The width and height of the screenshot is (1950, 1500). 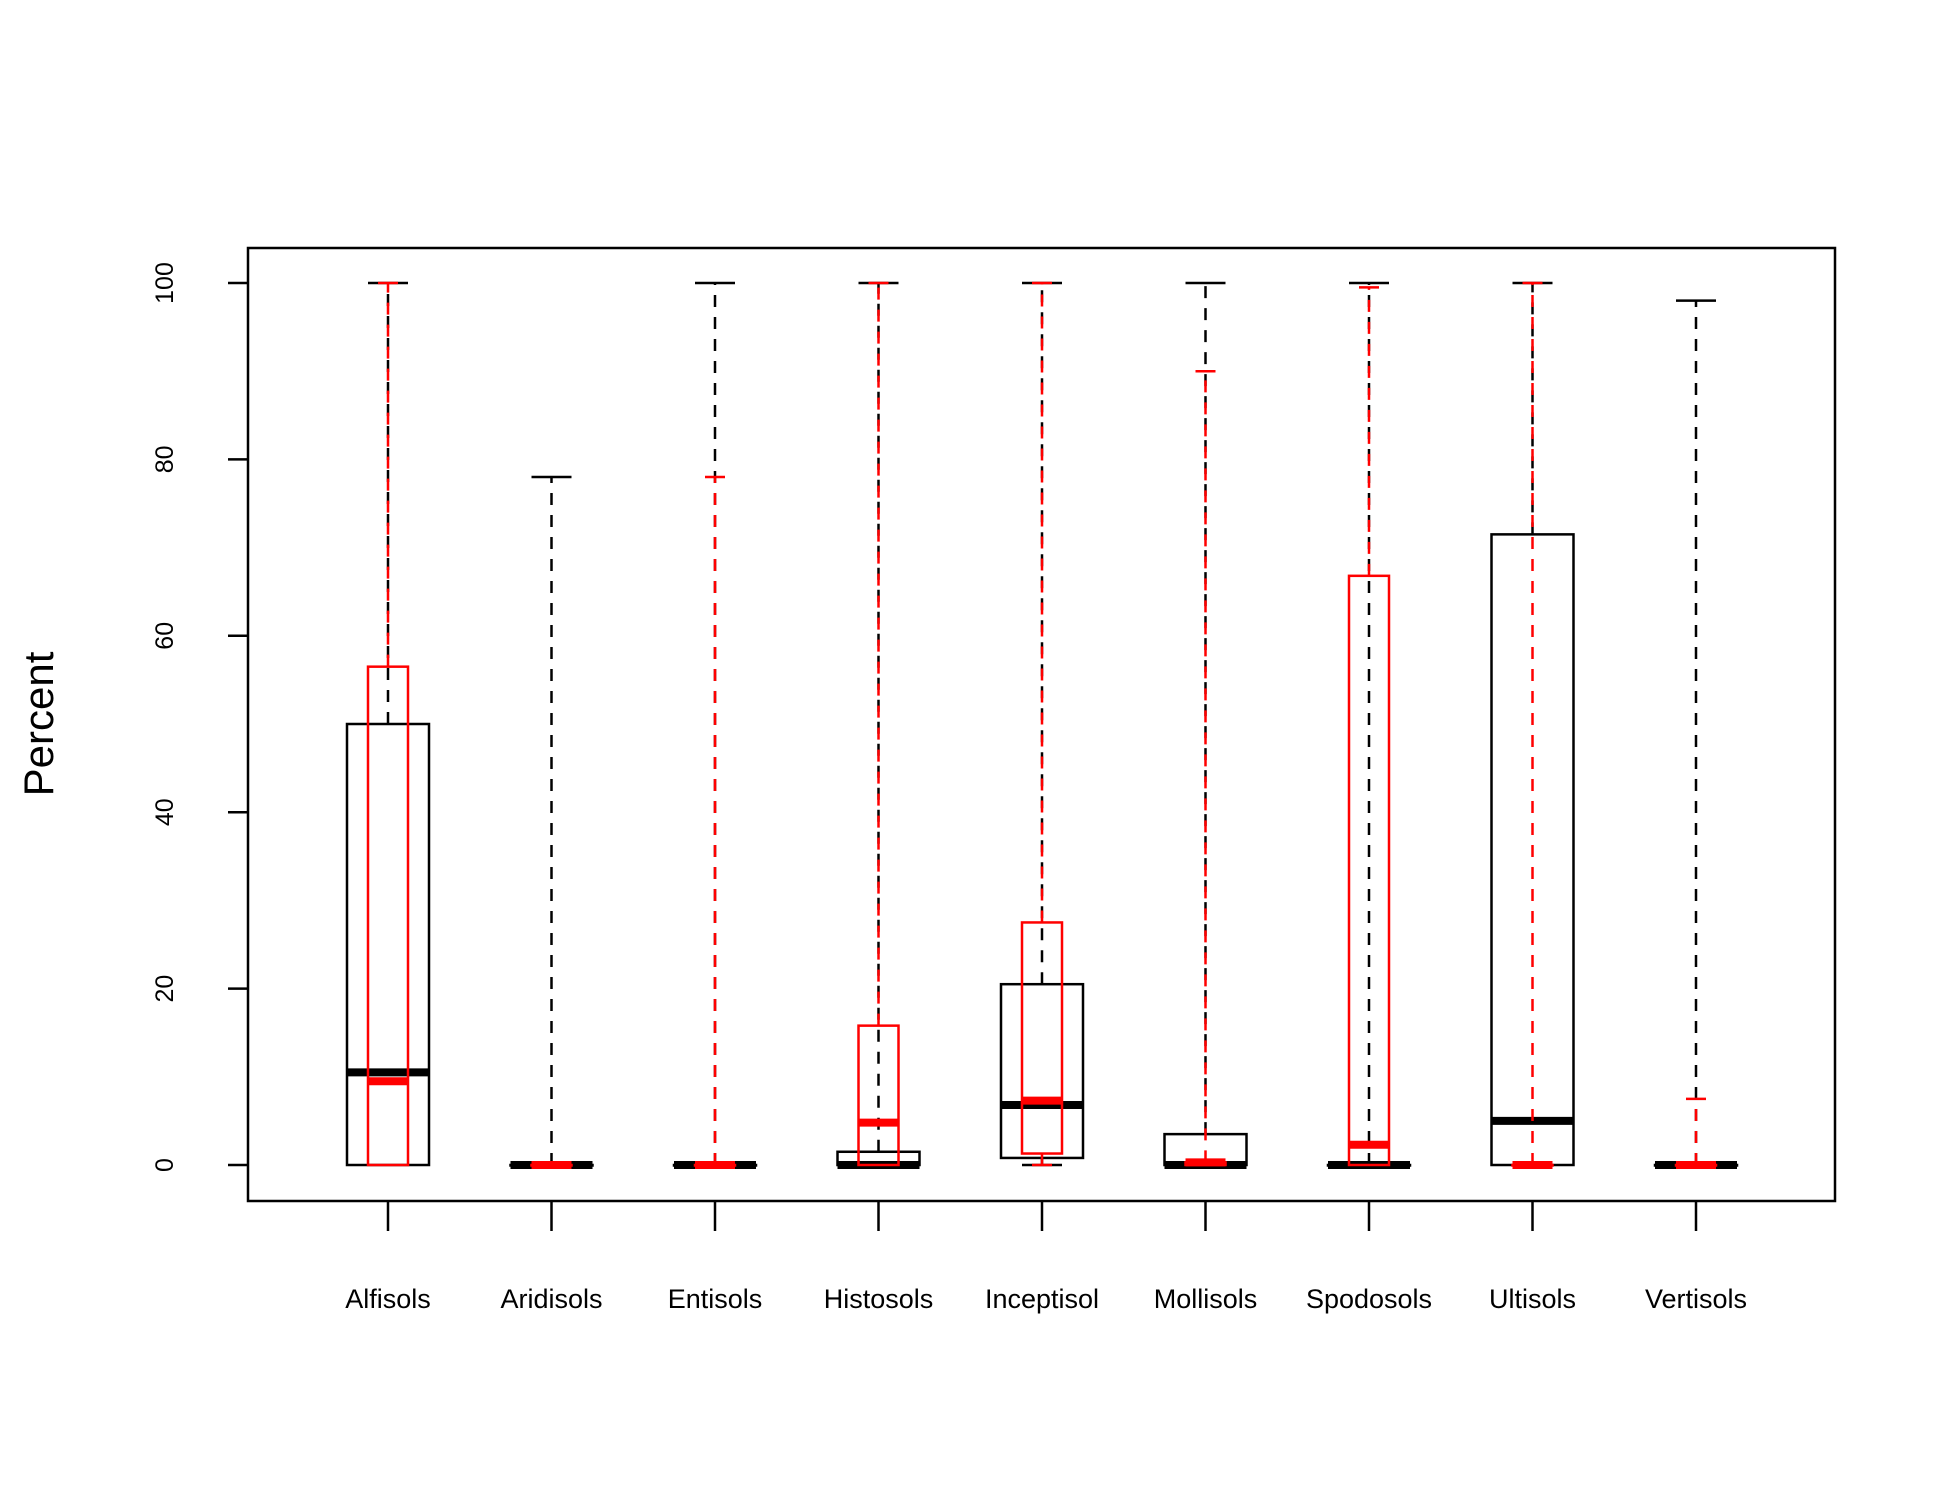 I want to click on y-tick-label: 20, so click(x=165, y=989).